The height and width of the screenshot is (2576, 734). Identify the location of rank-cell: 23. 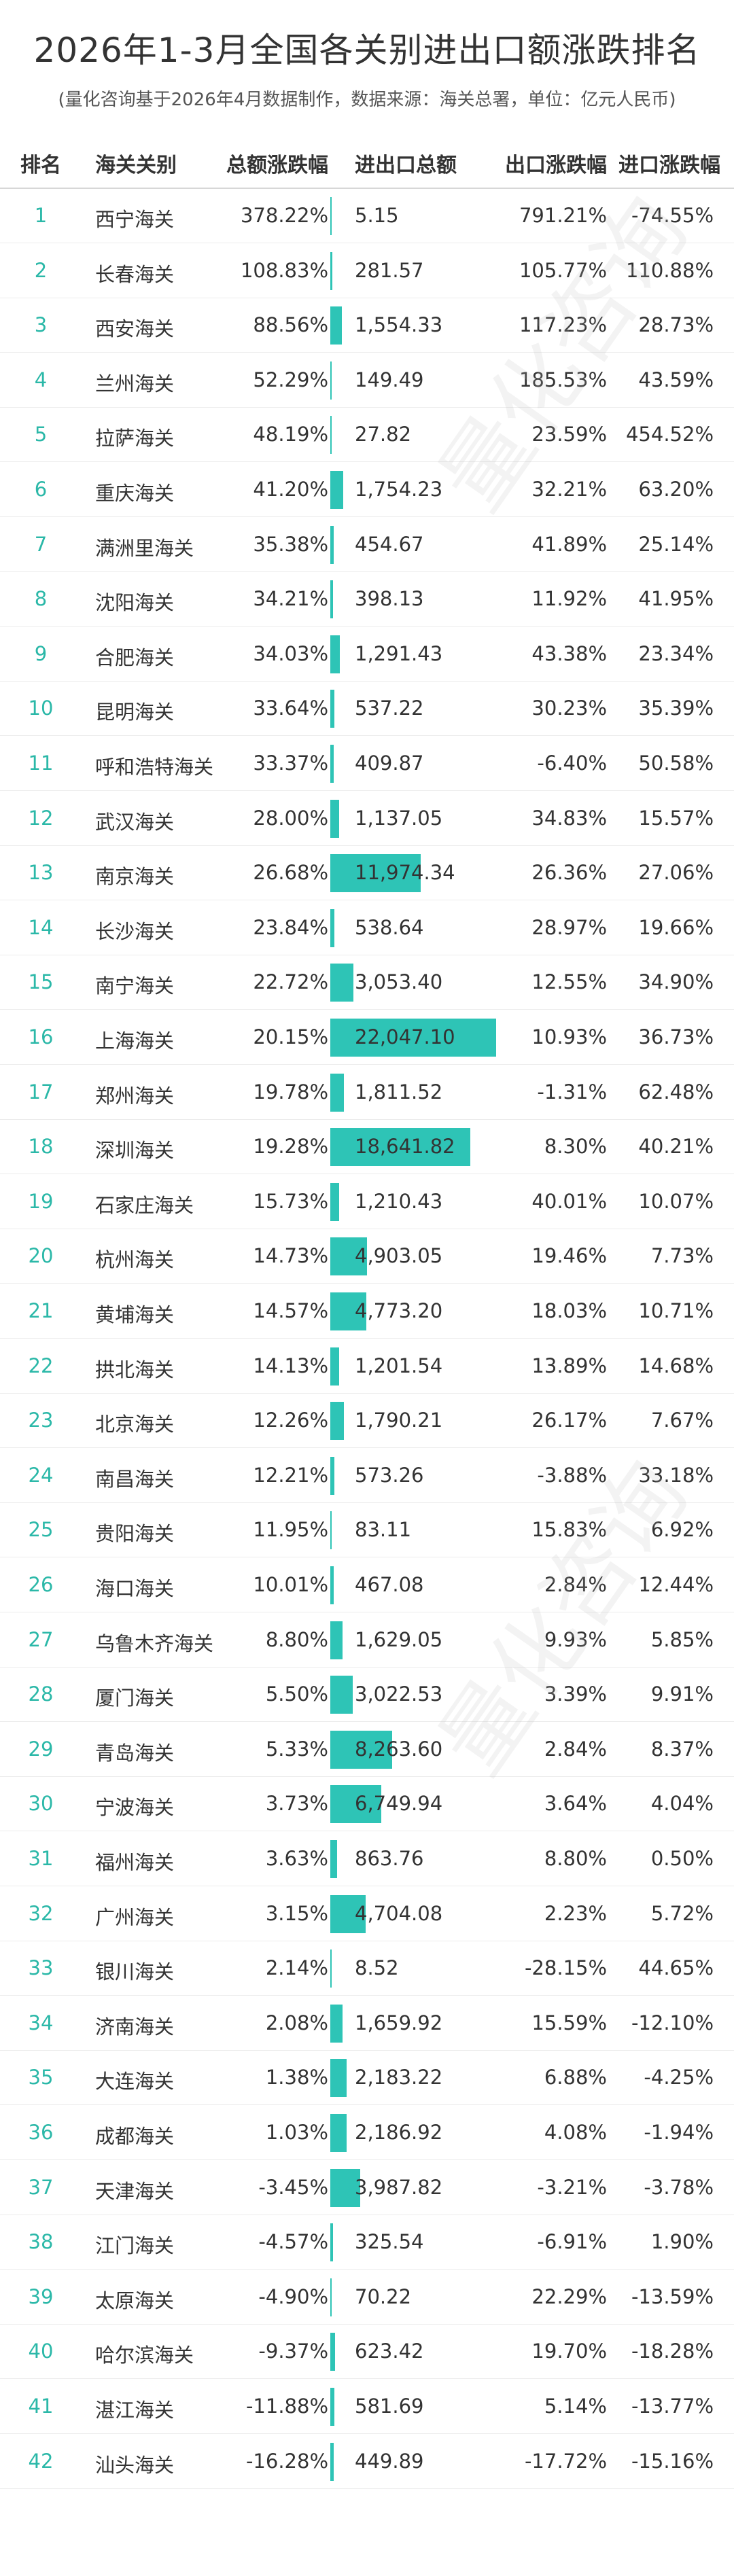
(41, 1420).